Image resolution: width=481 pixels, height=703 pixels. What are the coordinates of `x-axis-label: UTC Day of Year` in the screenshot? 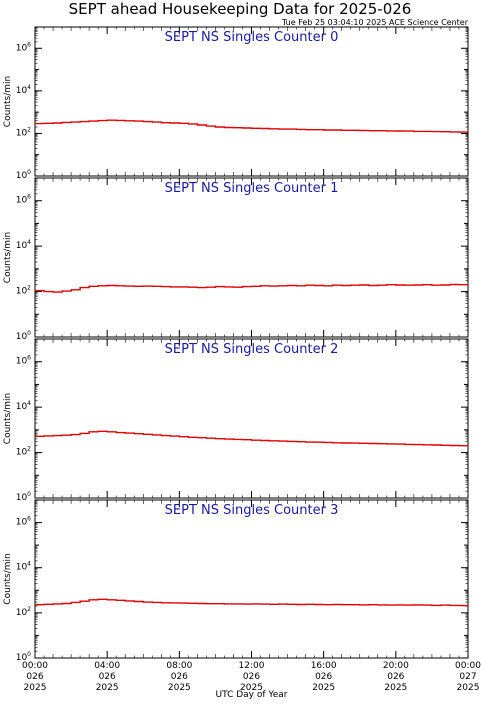 It's located at (252, 695).